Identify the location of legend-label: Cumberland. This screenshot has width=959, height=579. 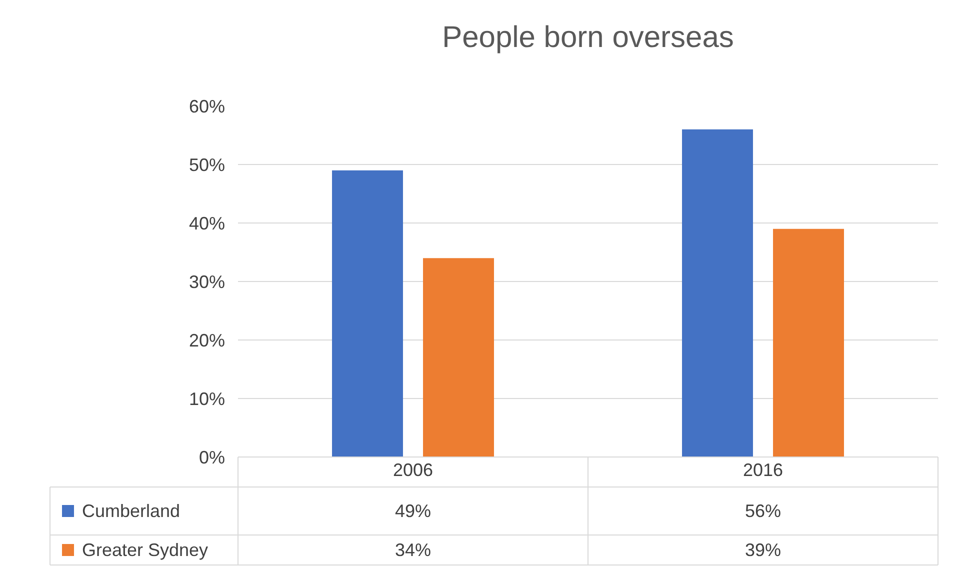
(131, 511).